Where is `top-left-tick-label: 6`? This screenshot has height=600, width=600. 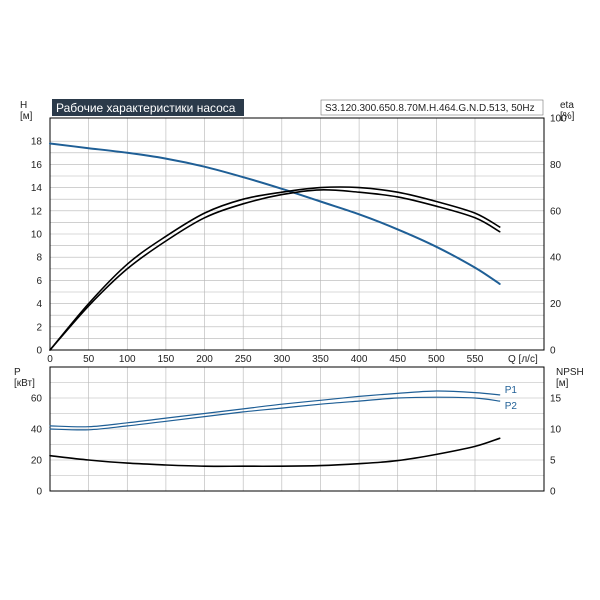
top-left-tick-label: 6 is located at coordinates (39, 281).